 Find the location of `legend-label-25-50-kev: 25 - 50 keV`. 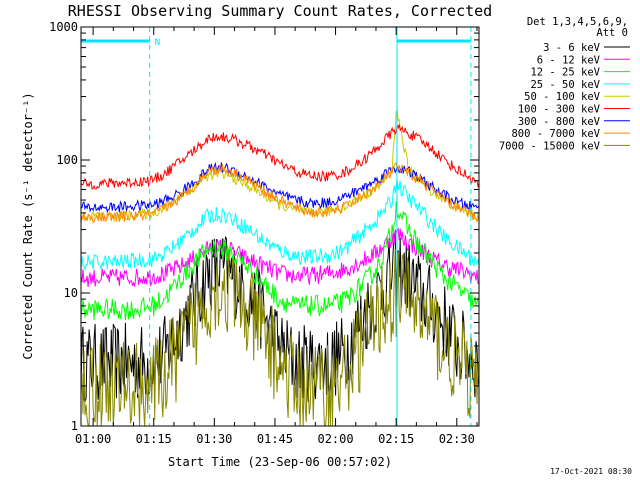

legend-label-25-50-kev: 25 - 50 keV is located at coordinates (565, 85).